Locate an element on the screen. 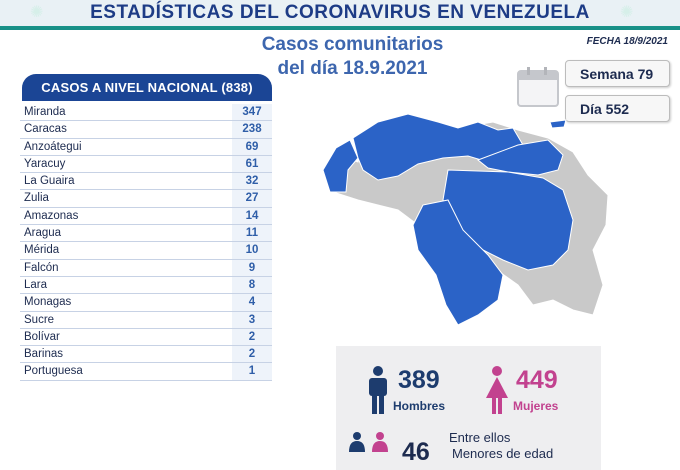 Image resolution: width=680 pixels, height=470 pixels. state-cases: 11 is located at coordinates (252, 233).